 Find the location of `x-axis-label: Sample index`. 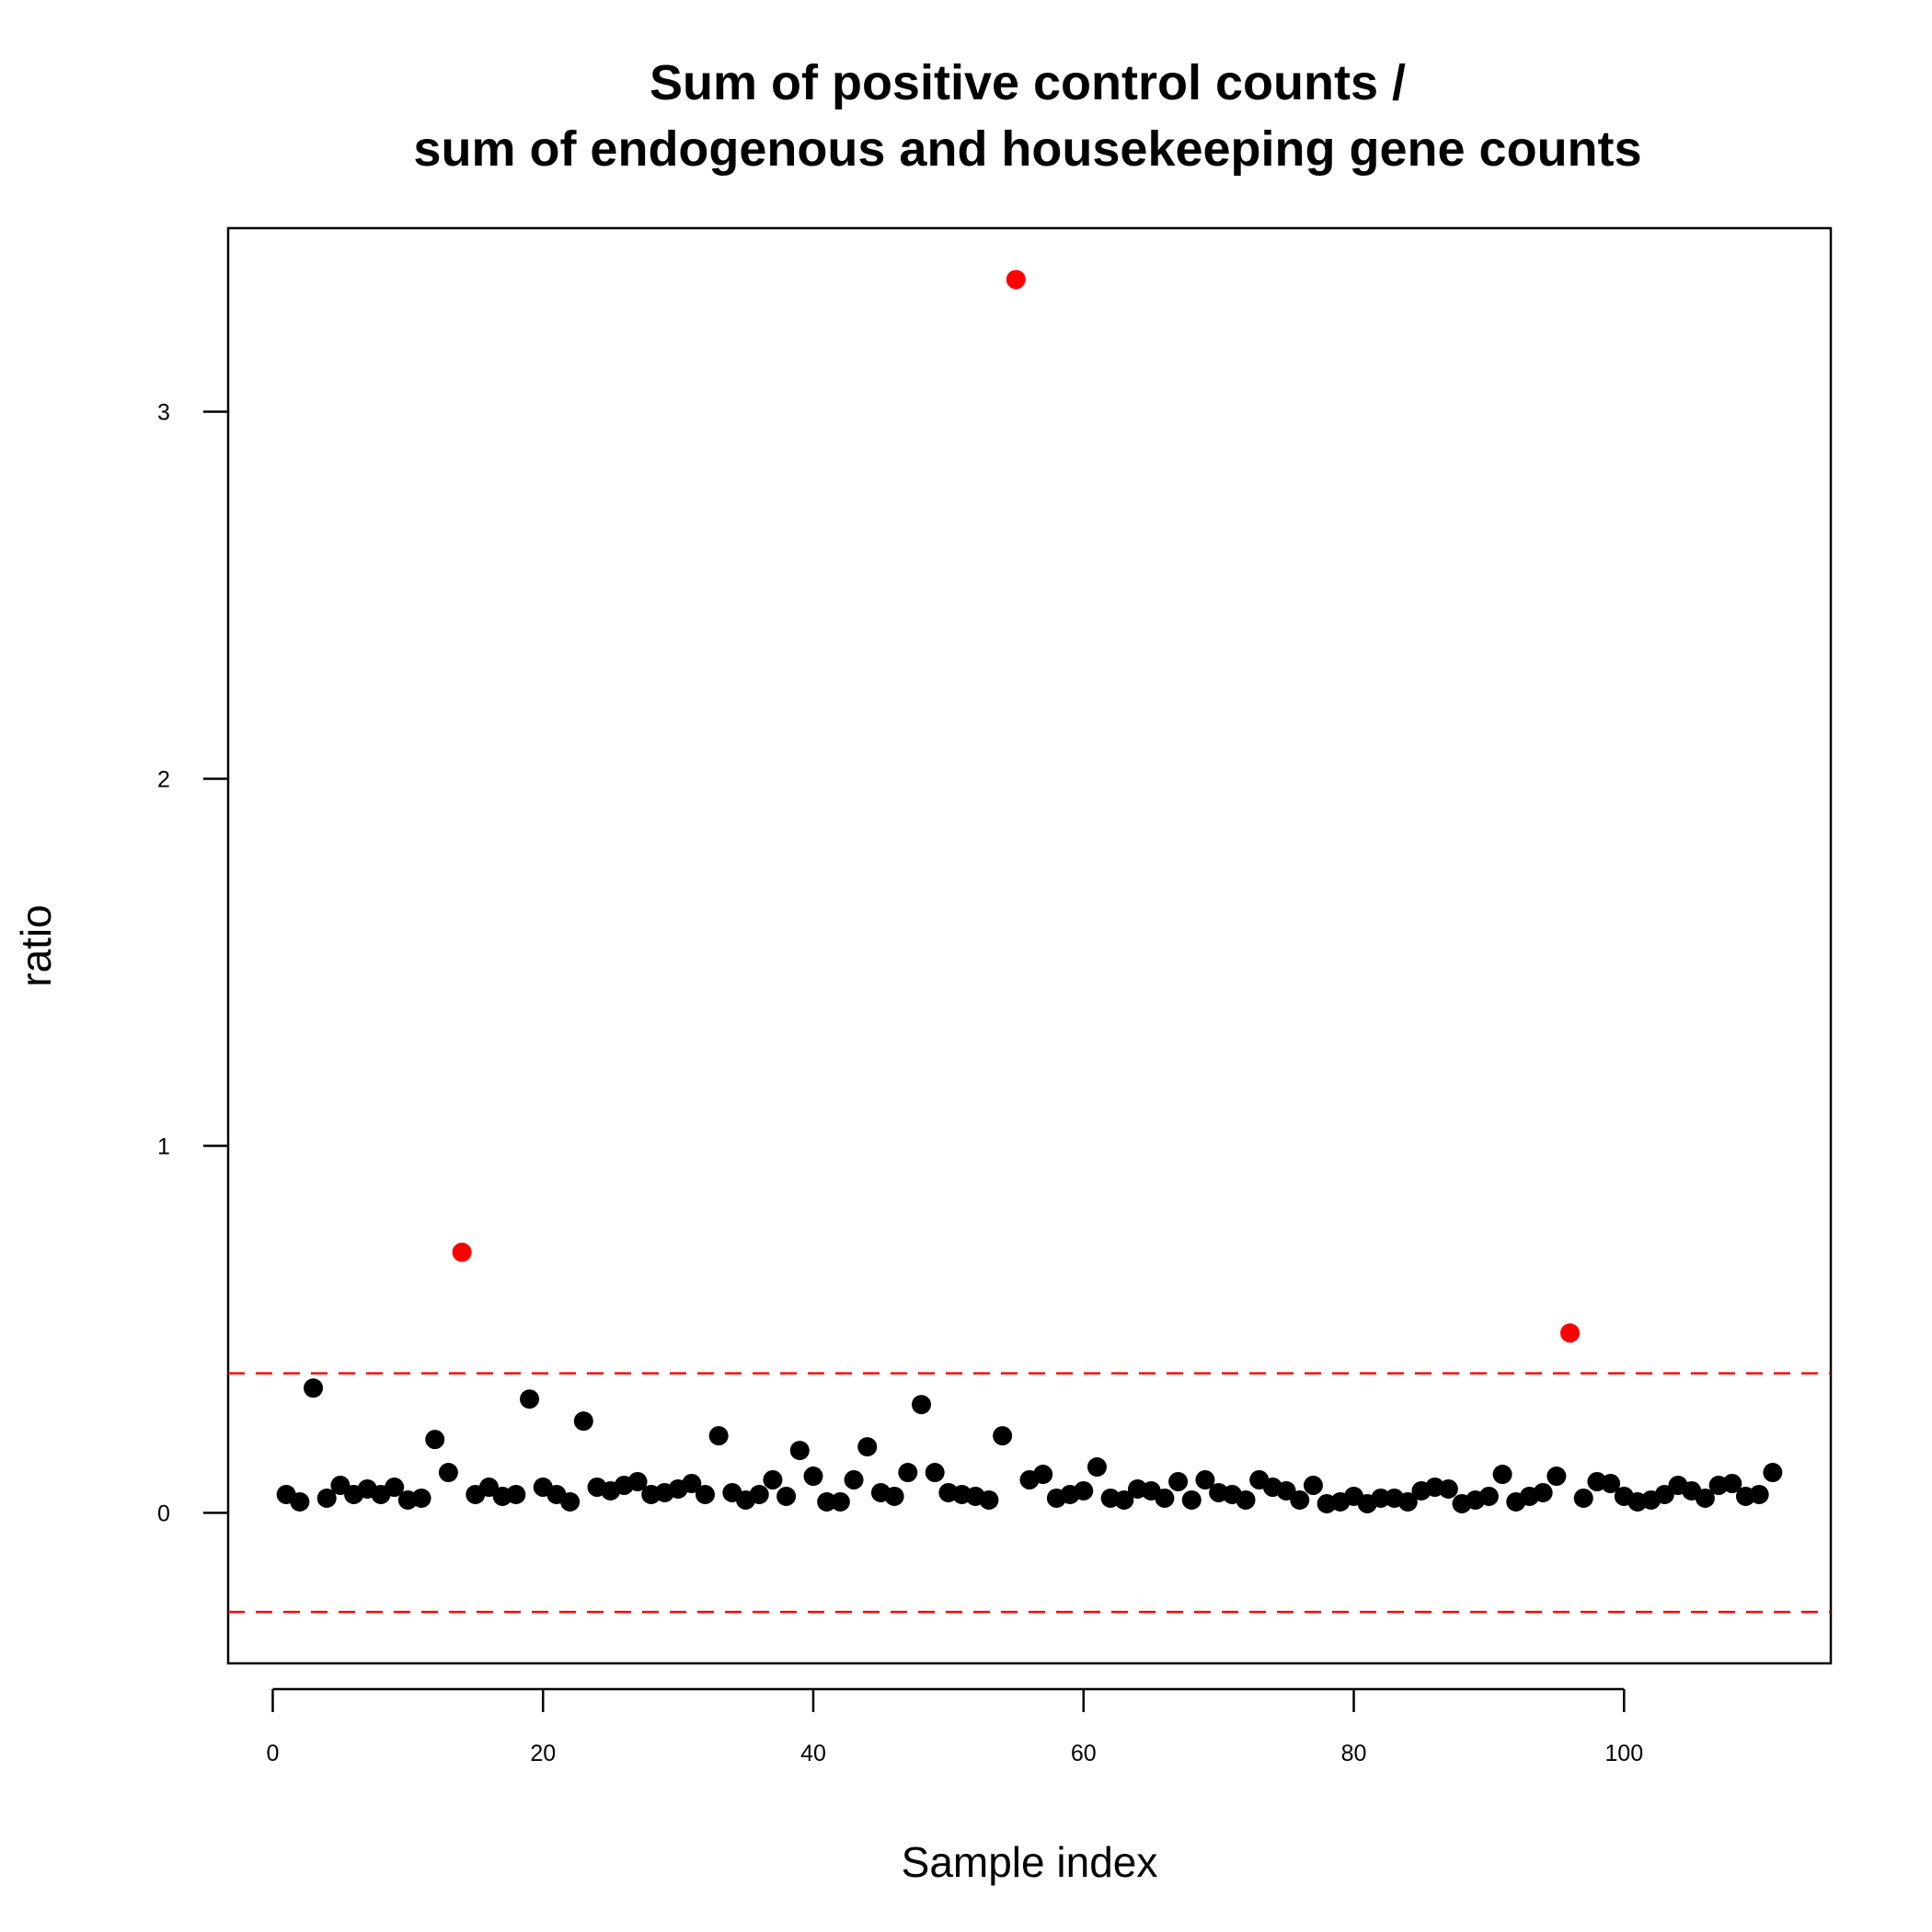

x-axis-label: Sample index is located at coordinates (1030, 1862).